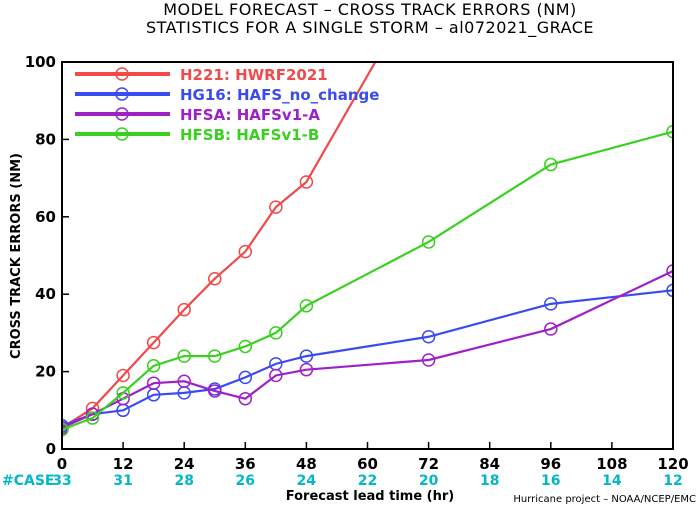 The height and width of the screenshot is (506, 700). I want to click on credit-text: Hurricane project – NOAA/NCEP/EMC, so click(604, 499).